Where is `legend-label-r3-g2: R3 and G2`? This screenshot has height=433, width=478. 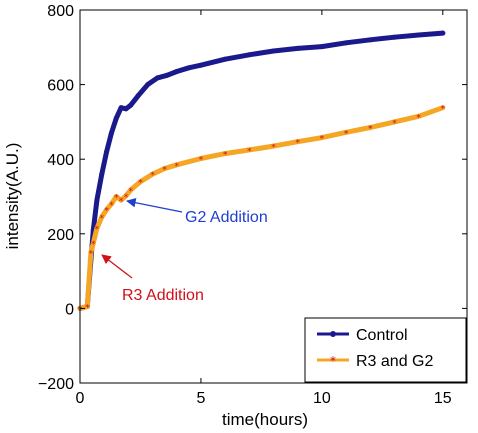
legend-label-r3-g2: R3 and G2 is located at coordinates (394, 361).